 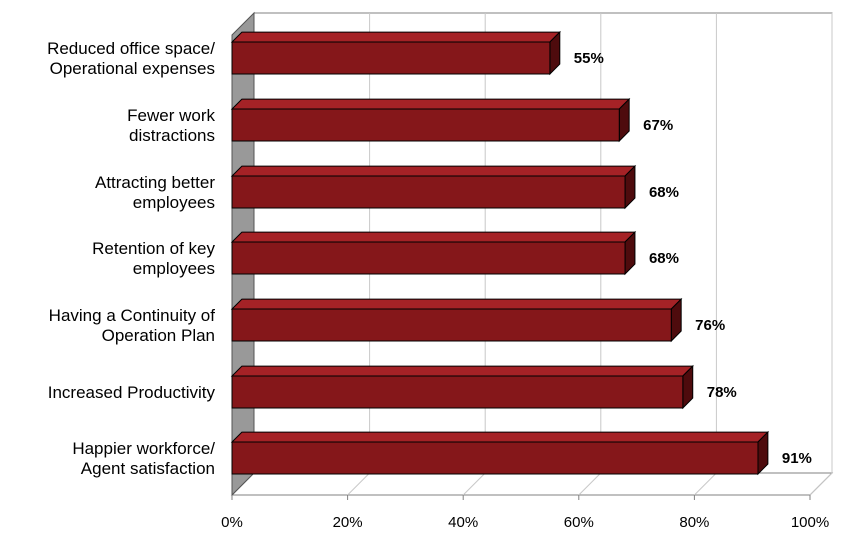 I want to click on category-label: Fewer work, so click(x=171, y=115).